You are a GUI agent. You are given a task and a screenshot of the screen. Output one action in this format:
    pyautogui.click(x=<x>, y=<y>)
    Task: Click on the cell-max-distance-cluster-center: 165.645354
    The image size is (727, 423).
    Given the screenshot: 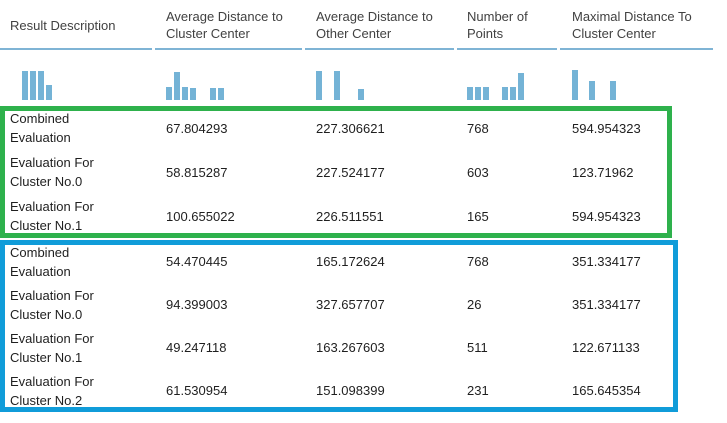 What is the action you would take?
    pyautogui.click(x=606, y=390)
    